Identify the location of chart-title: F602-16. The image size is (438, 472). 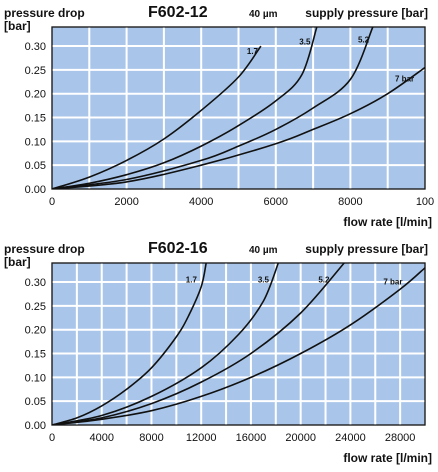
(178, 248).